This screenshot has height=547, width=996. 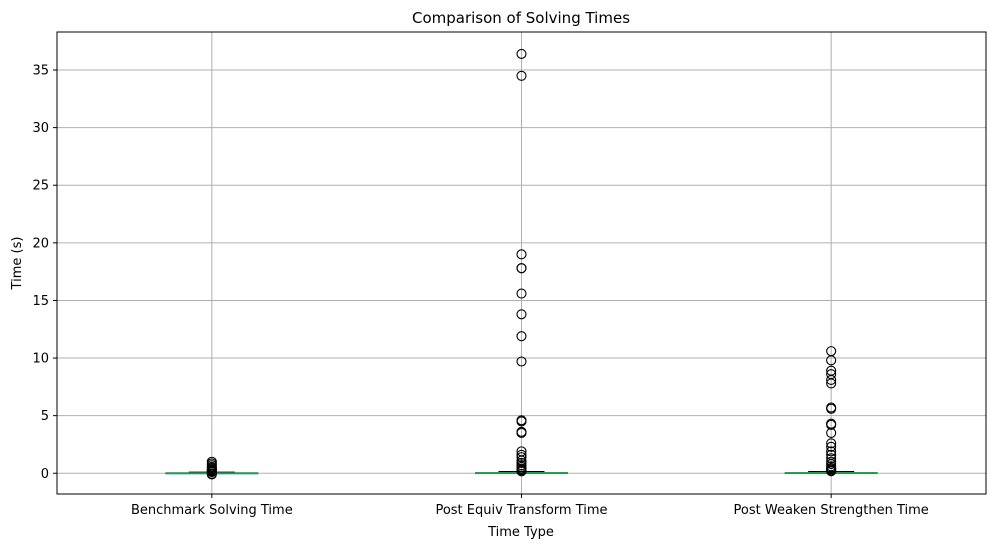 What do you see at coordinates (45, 416) in the screenshot?
I see `y-tick-label: 5` at bounding box center [45, 416].